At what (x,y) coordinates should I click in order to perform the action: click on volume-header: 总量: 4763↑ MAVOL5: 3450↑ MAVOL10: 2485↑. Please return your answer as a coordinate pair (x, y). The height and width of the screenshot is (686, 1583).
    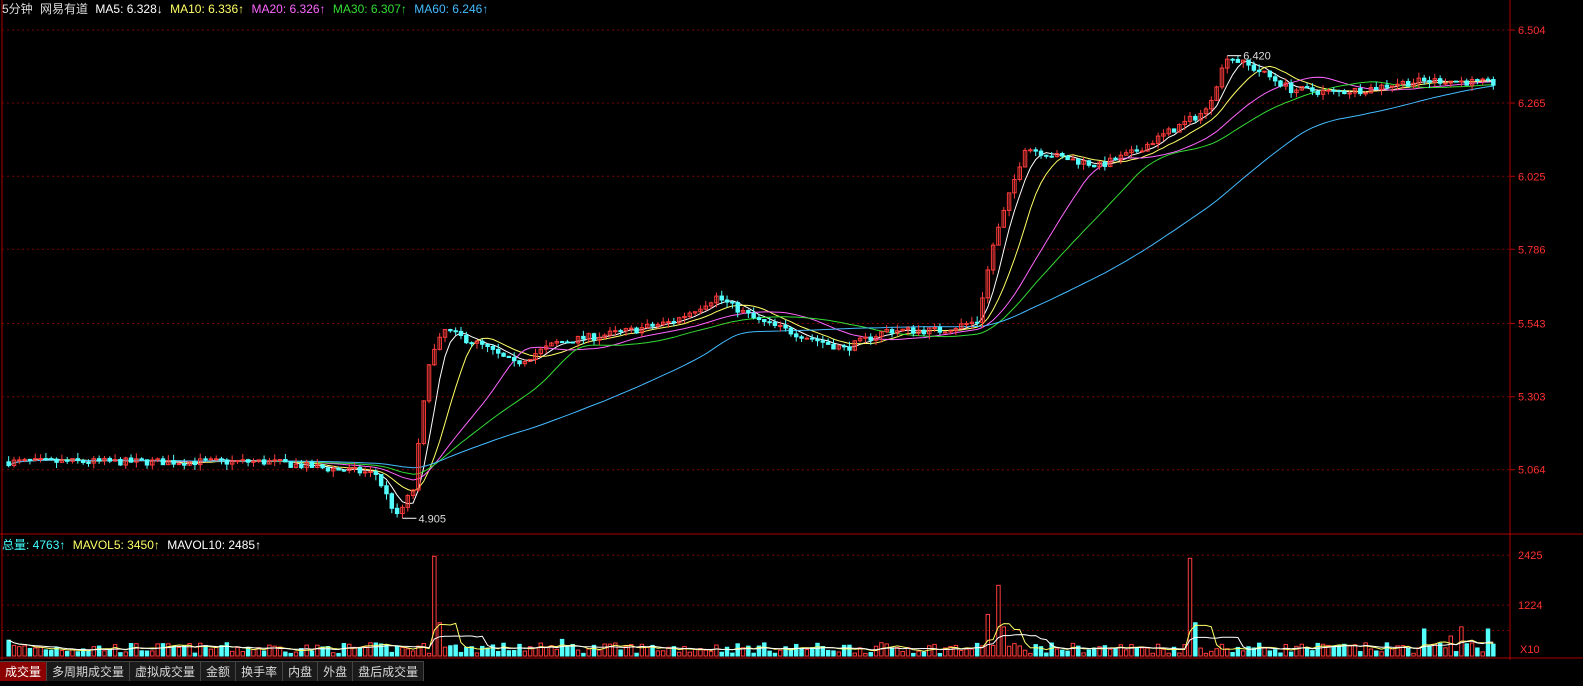
    Looking at the image, I should click on (133, 545).